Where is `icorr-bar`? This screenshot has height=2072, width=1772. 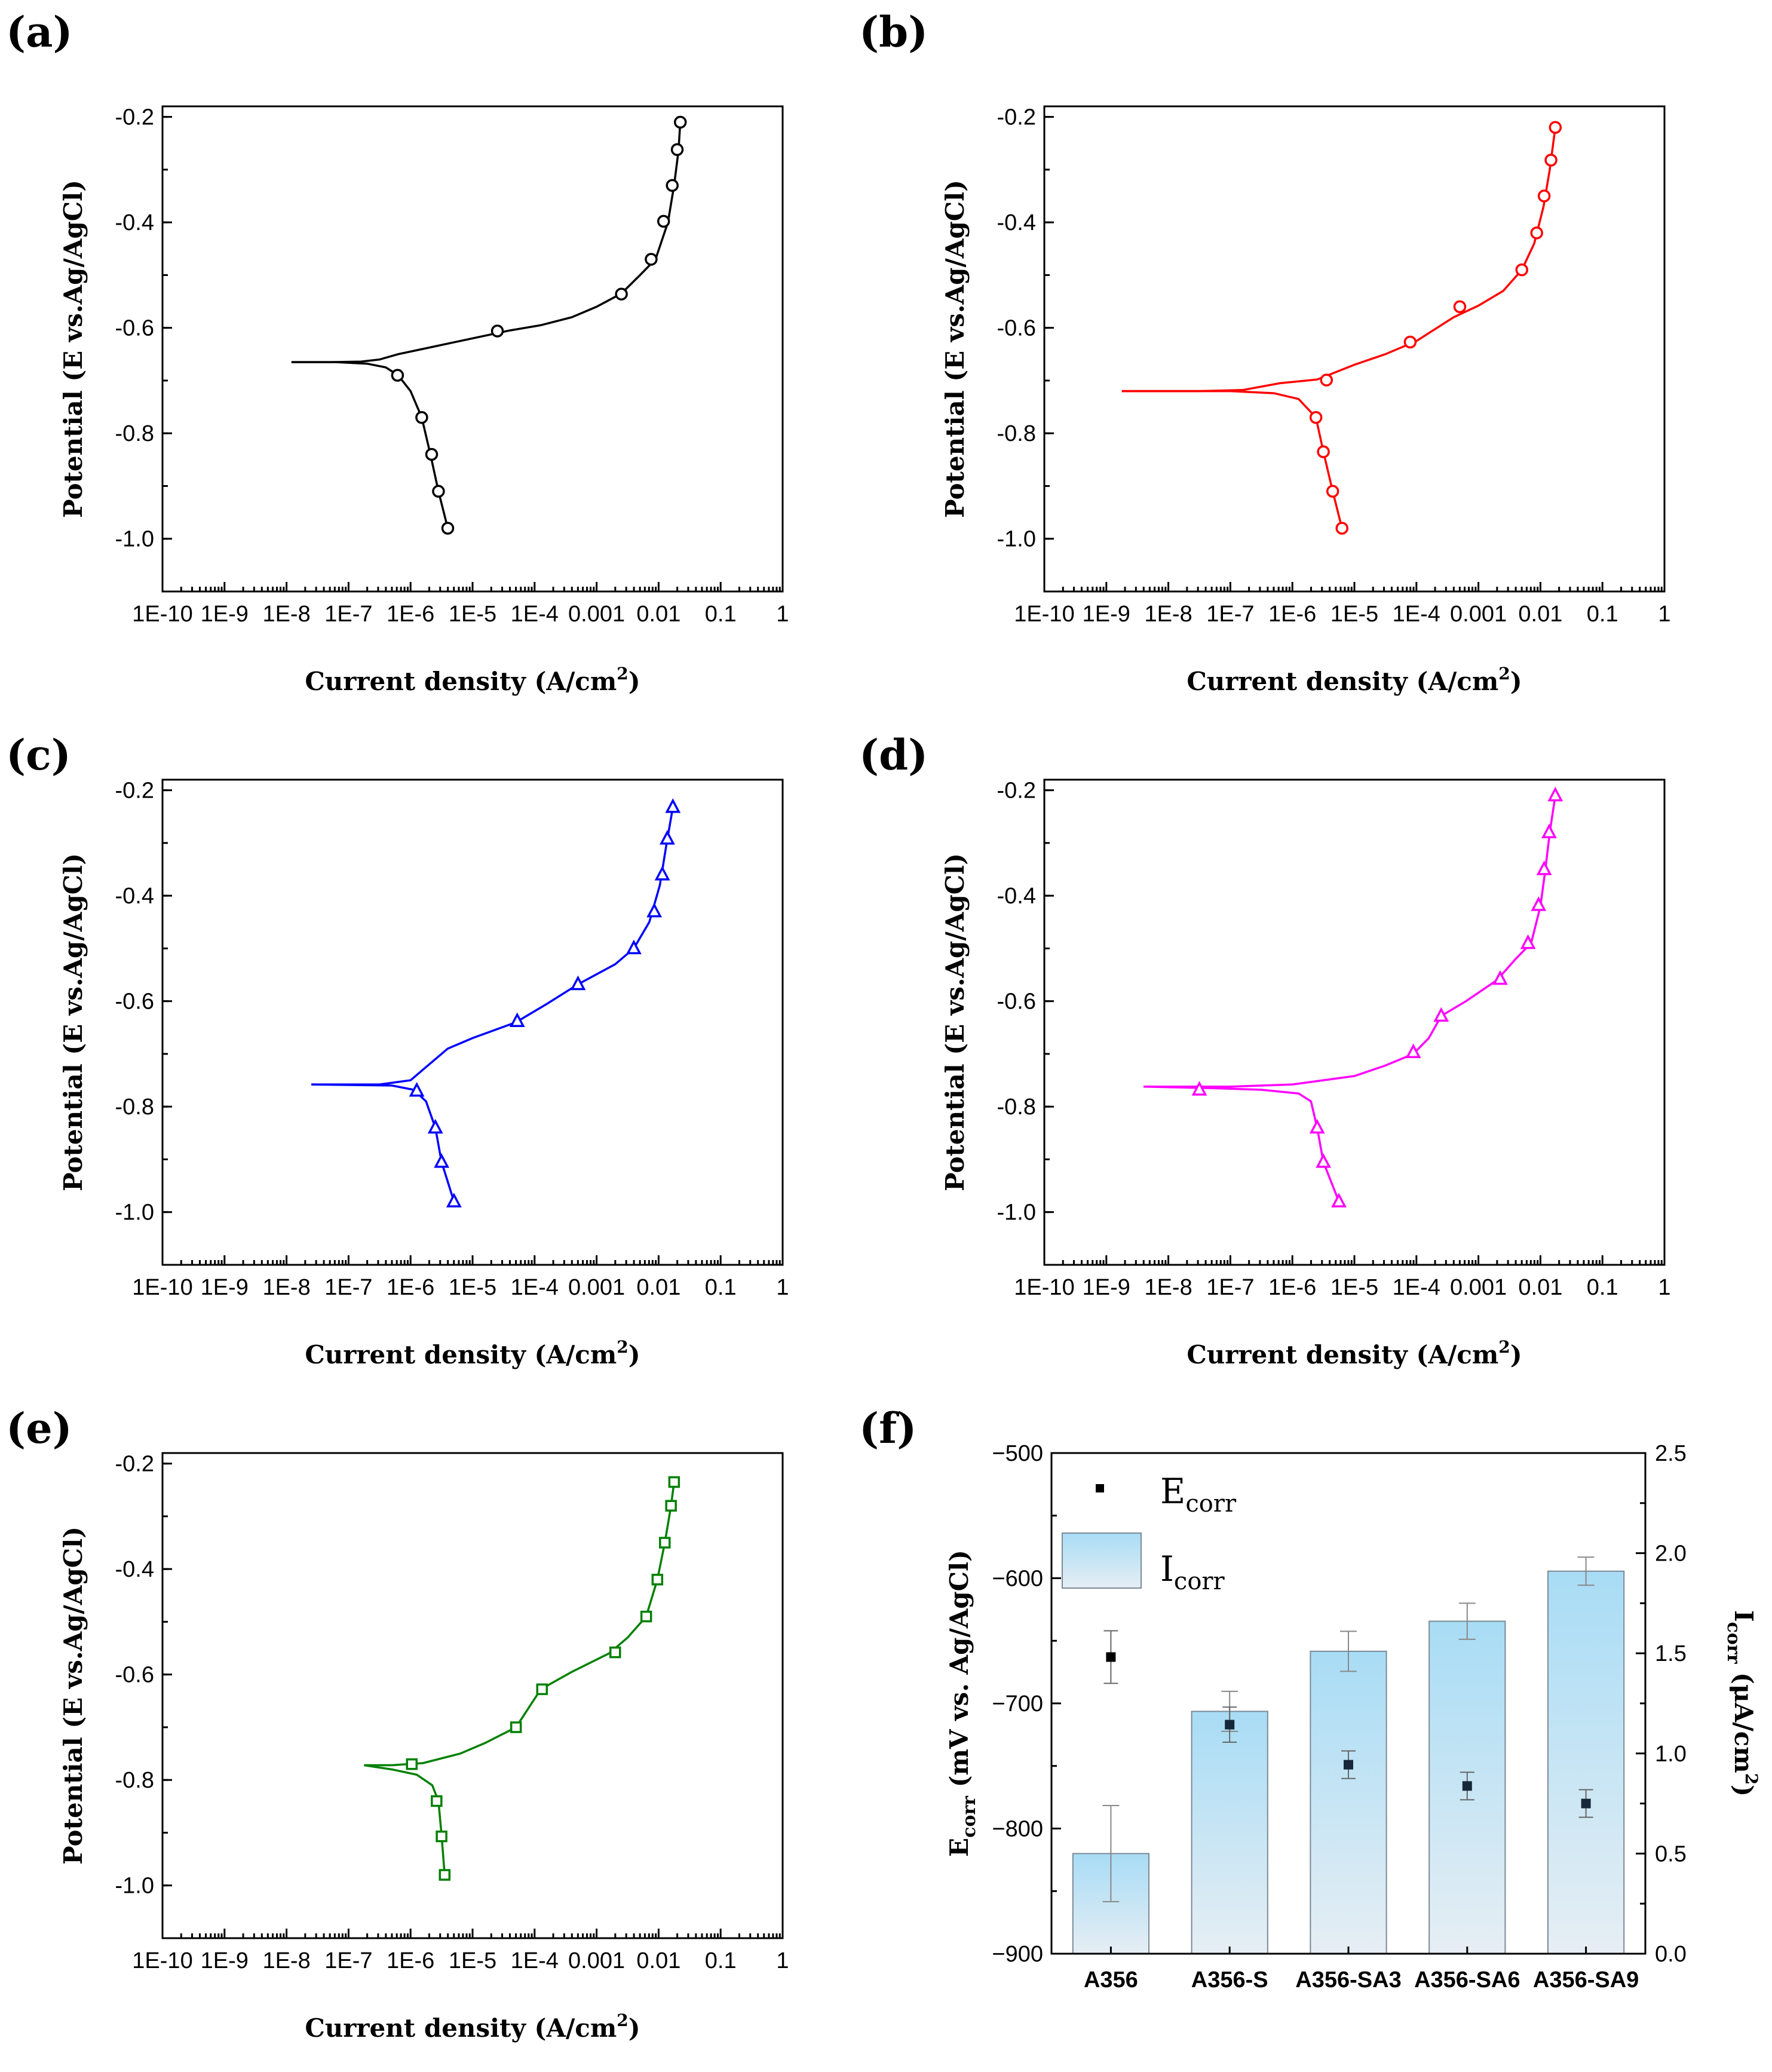
icorr-bar is located at coordinates (1586, 1763).